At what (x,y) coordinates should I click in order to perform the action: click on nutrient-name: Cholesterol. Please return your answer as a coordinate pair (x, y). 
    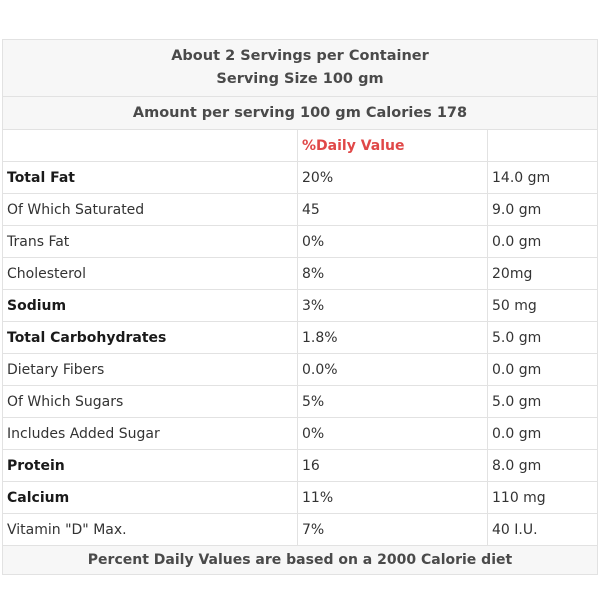
    Looking at the image, I should click on (150, 273).